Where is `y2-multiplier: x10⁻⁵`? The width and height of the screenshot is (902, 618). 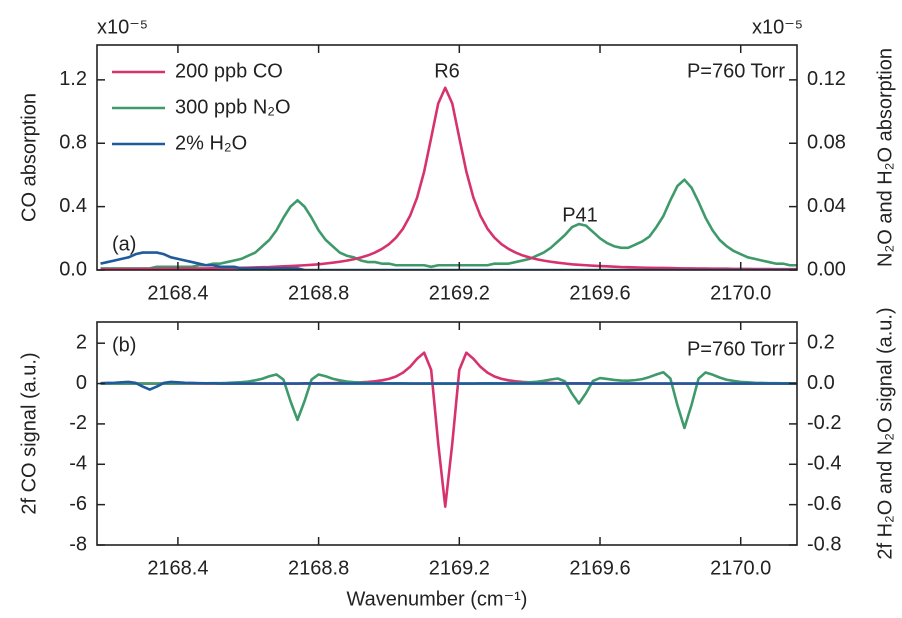
y2-multiplier: x10⁻⁵ is located at coordinates (777, 27).